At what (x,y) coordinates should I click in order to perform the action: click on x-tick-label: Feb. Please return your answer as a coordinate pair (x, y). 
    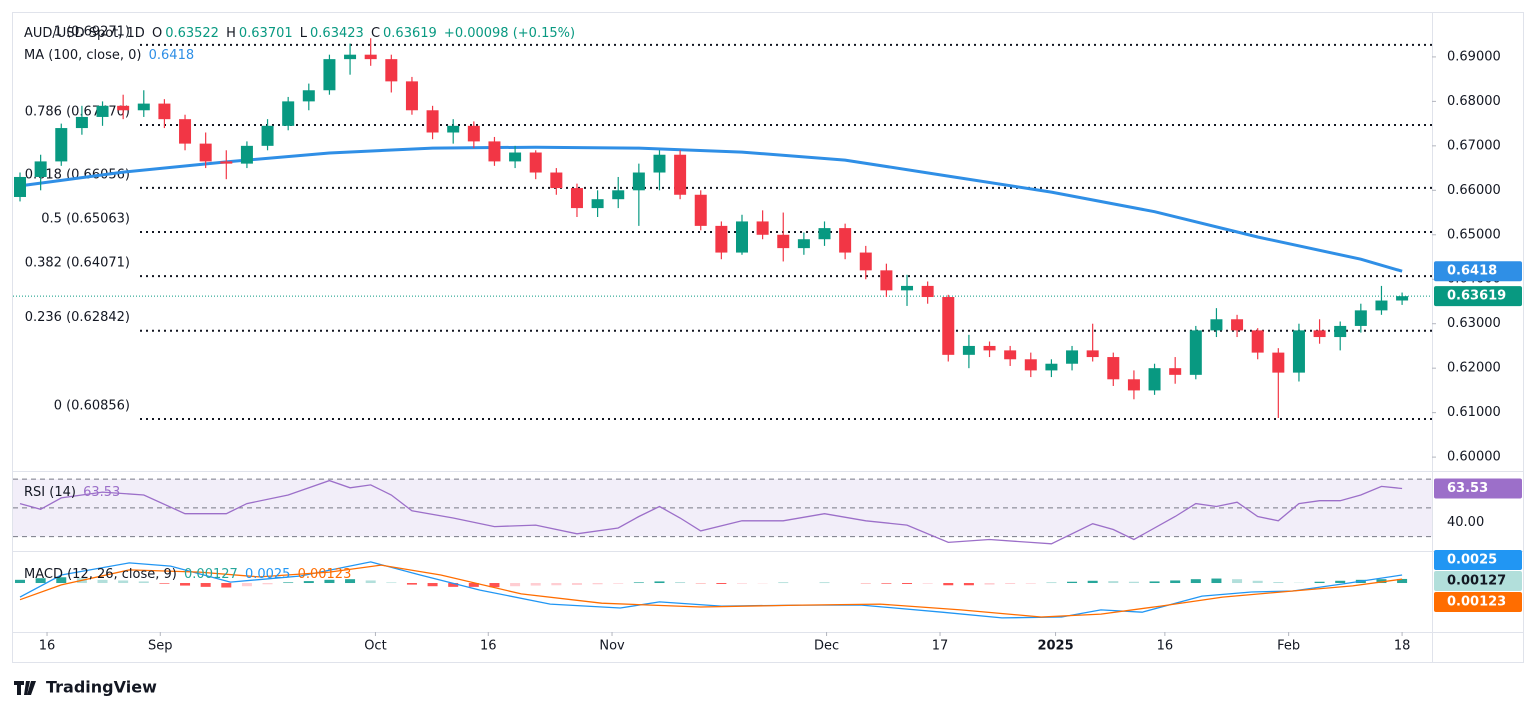
    Looking at the image, I should click on (1288, 646).